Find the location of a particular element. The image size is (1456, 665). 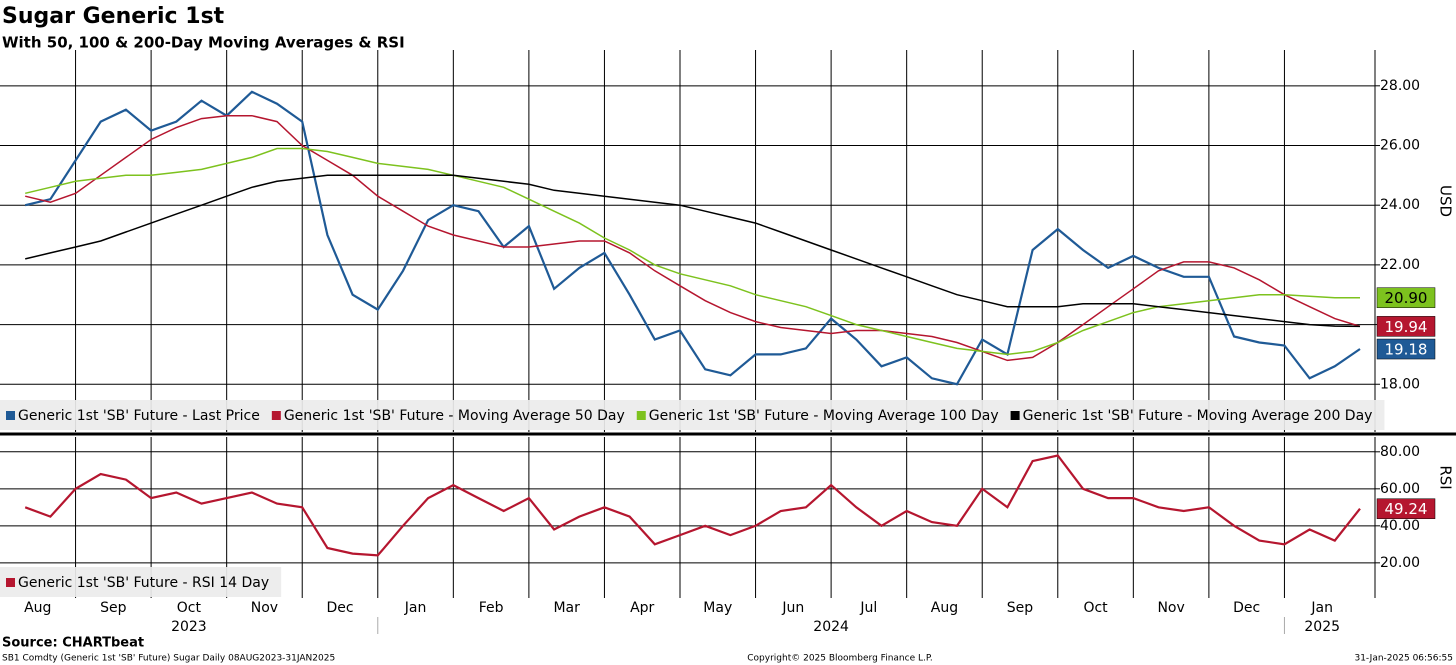

footer-center: Copyright© 2025 Bloomberg Finance L.P. is located at coordinates (839, 659).